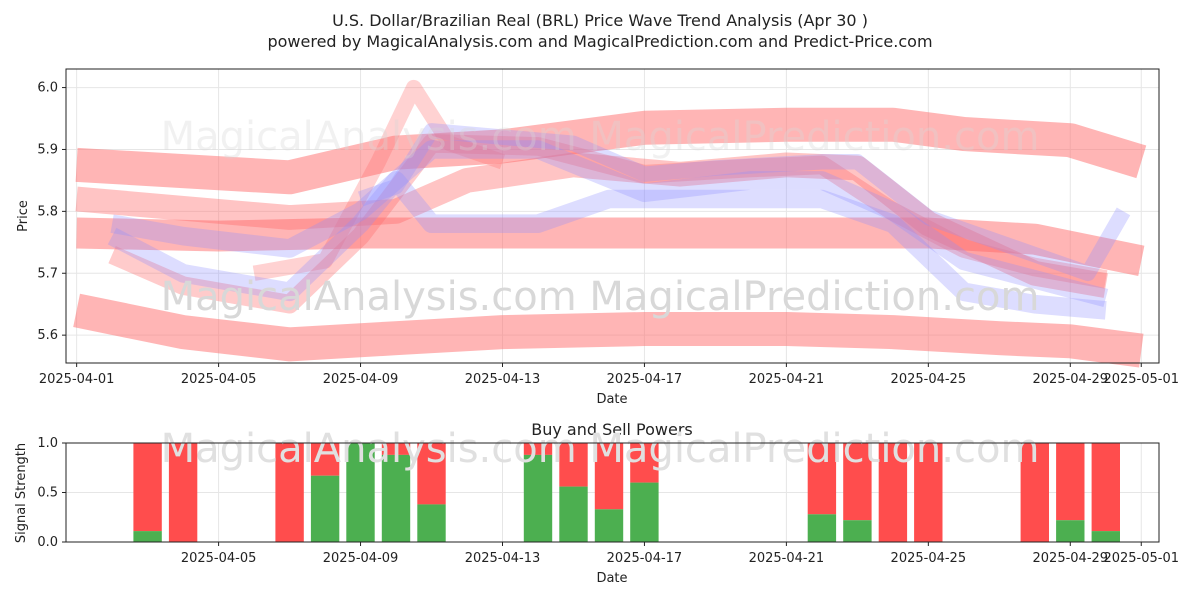 The height and width of the screenshot is (600, 1200). What do you see at coordinates (77, 379) in the screenshot?
I see `price-x-tick-label: 2025-04-01` at bounding box center [77, 379].